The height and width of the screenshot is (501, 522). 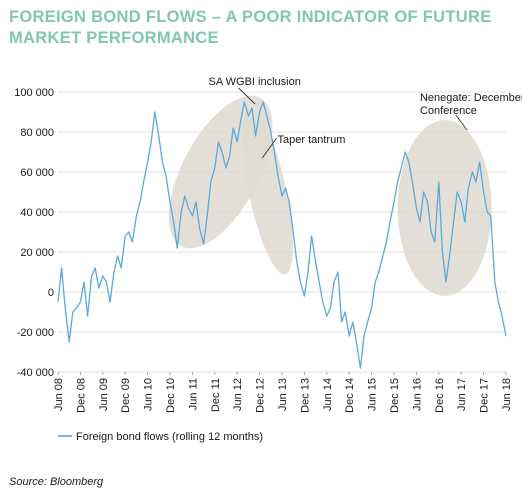 What do you see at coordinates (37, 133) in the screenshot?
I see `y-tick-label: 80 000` at bounding box center [37, 133].